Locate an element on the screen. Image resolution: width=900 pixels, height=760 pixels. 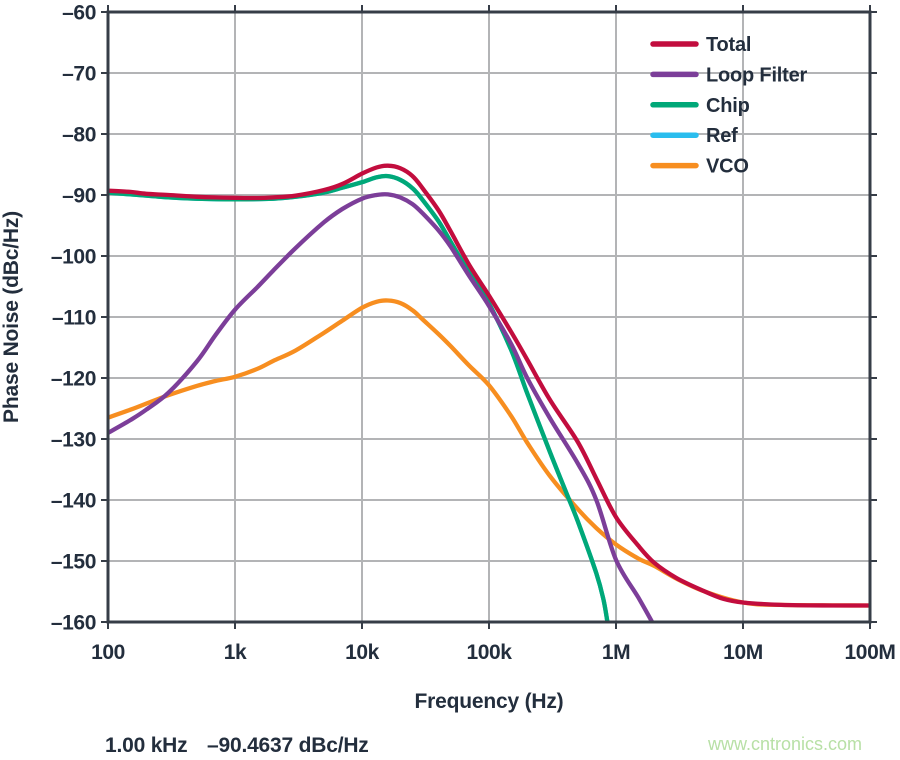
legend-item-total: Total is located at coordinates (700, 45).